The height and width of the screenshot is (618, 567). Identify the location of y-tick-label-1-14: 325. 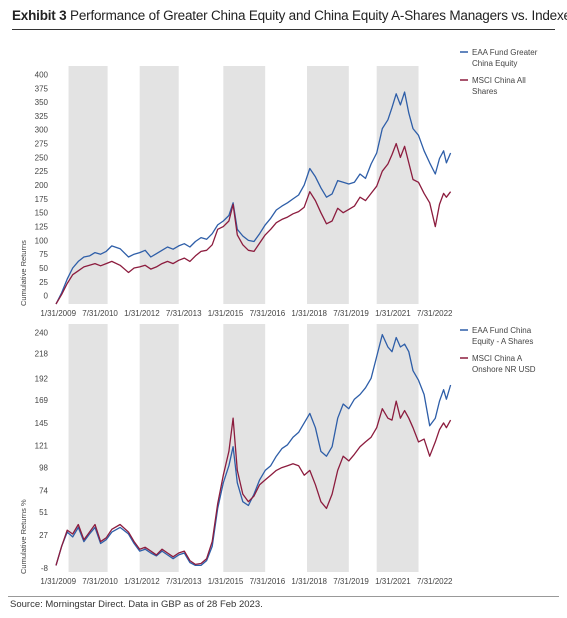
(42, 116).